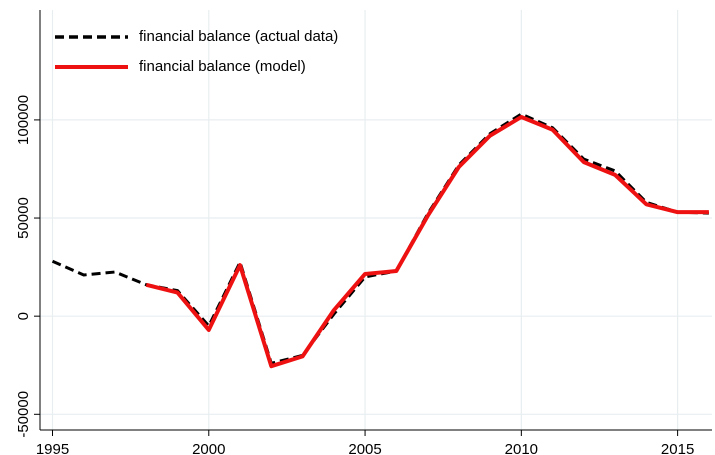 Image resolution: width=715 pixels, height=455 pixels. Describe the element at coordinates (23, 414) in the screenshot. I see `y-tick-label: -50000` at that location.